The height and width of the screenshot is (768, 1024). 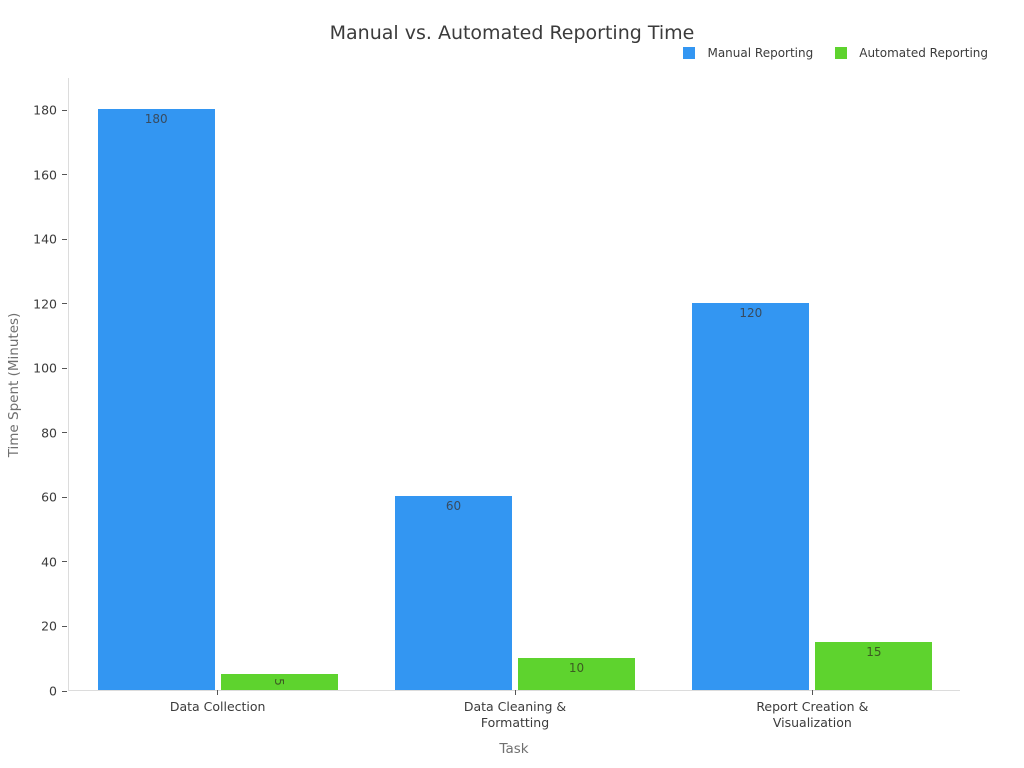 What do you see at coordinates (45, 368) in the screenshot?
I see `y-tick-label: 100` at bounding box center [45, 368].